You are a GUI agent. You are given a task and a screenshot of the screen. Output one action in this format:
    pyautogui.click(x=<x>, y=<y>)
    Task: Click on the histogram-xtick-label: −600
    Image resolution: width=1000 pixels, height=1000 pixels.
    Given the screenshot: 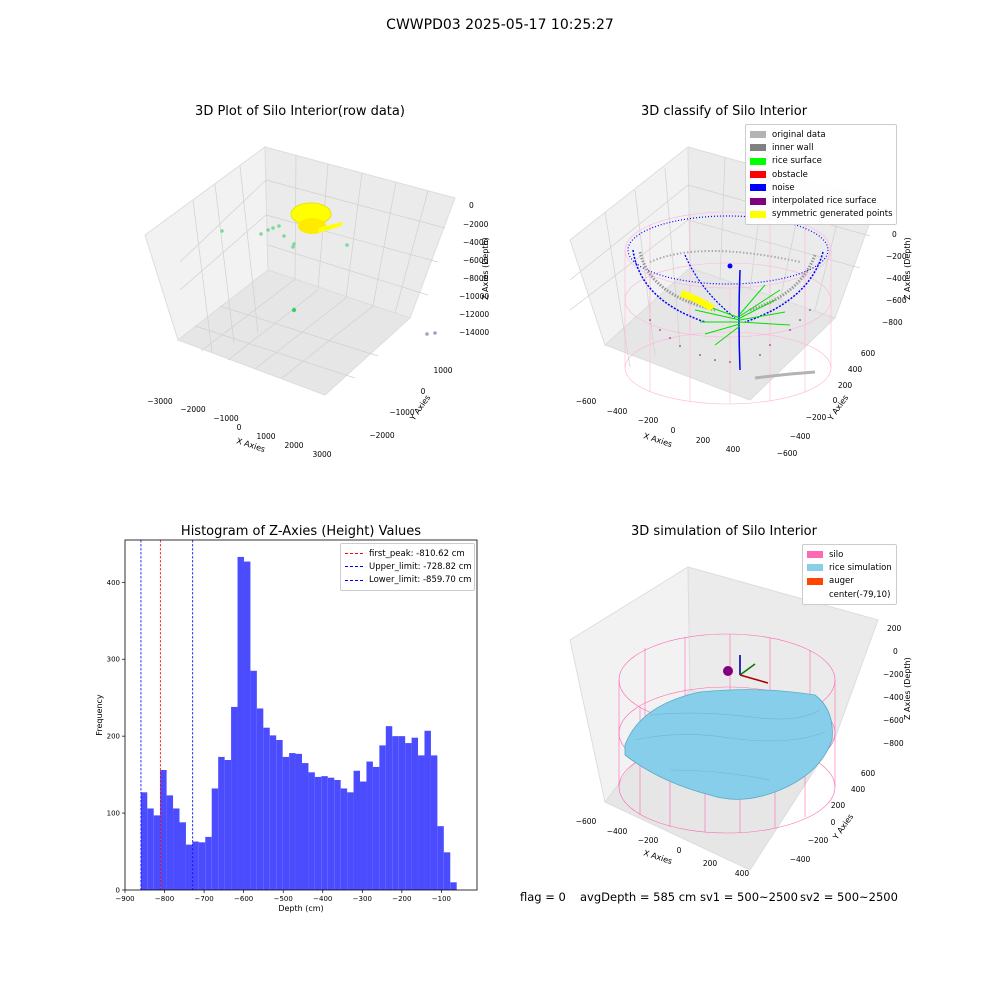 What is the action you would take?
    pyautogui.click(x=243, y=899)
    